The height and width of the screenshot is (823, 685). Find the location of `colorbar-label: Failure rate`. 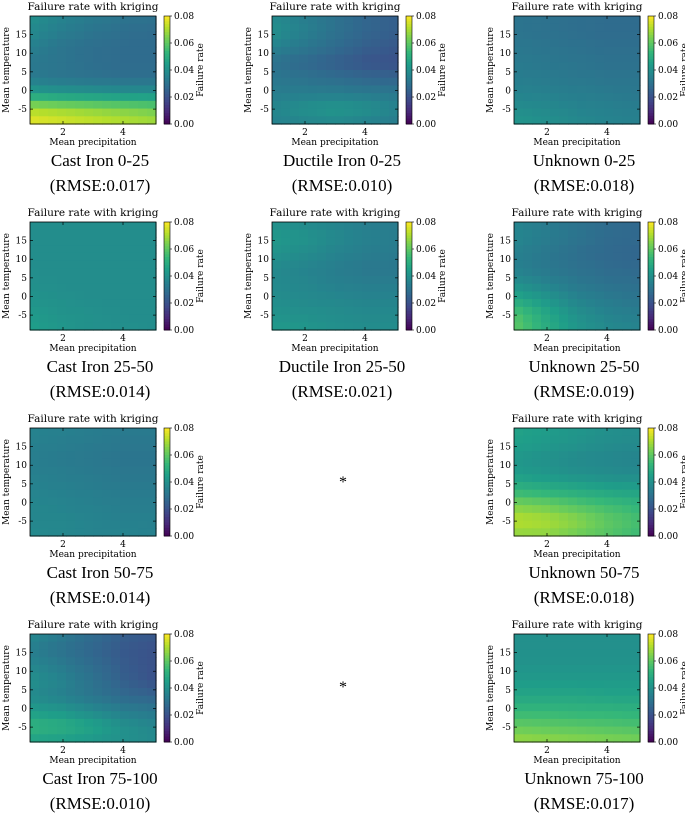

colorbar-label: Failure rate is located at coordinates (443, 276).